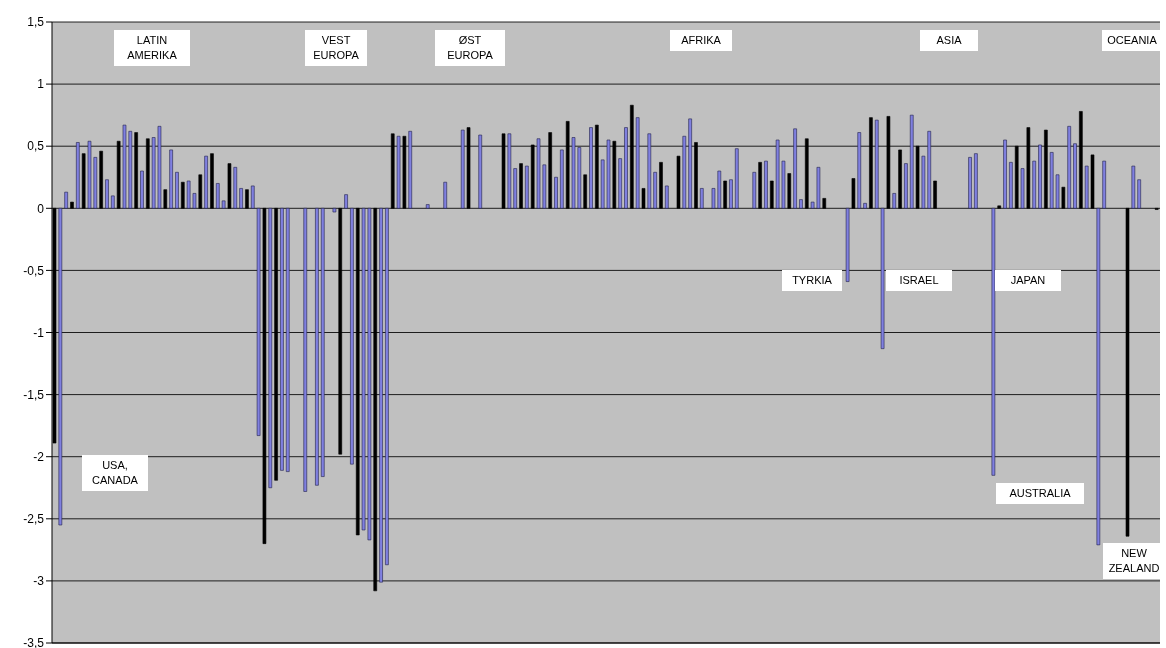 Image resolution: width=1166 pixels, height=648 pixels. I want to click on y-tick-label: -2, so click(39, 456).